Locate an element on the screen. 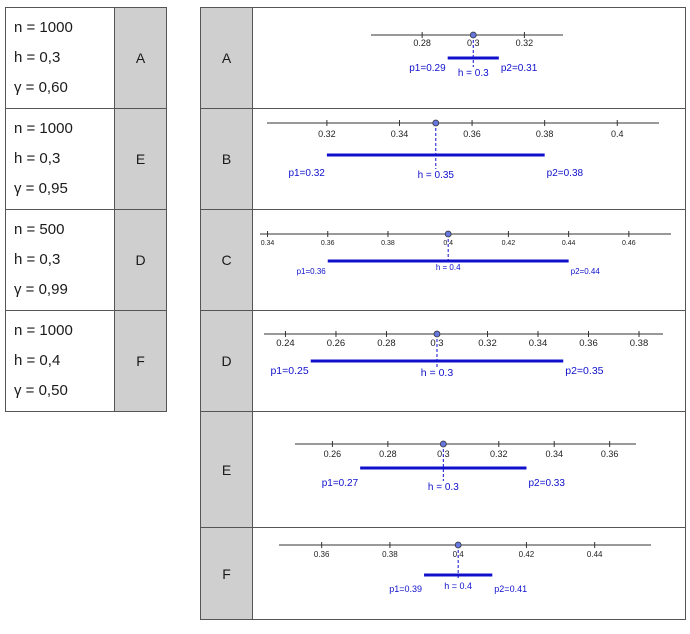 This screenshot has width=690, height=634. answer-letter: E is located at coordinates (140, 159).